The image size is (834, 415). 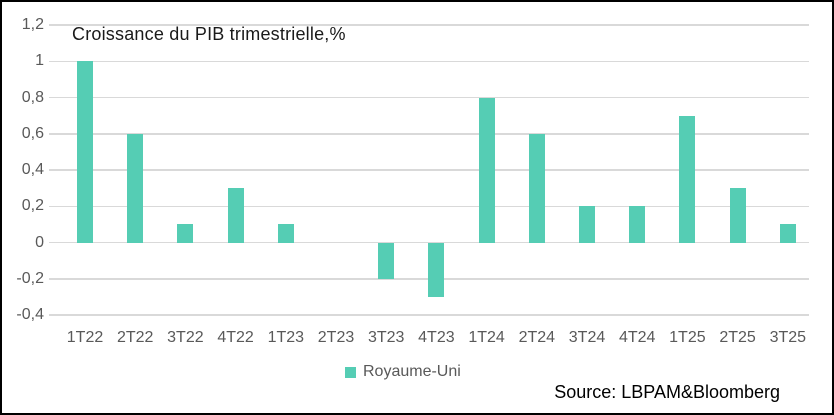 What do you see at coordinates (587, 224) in the screenshot?
I see `bar-3T24` at bounding box center [587, 224].